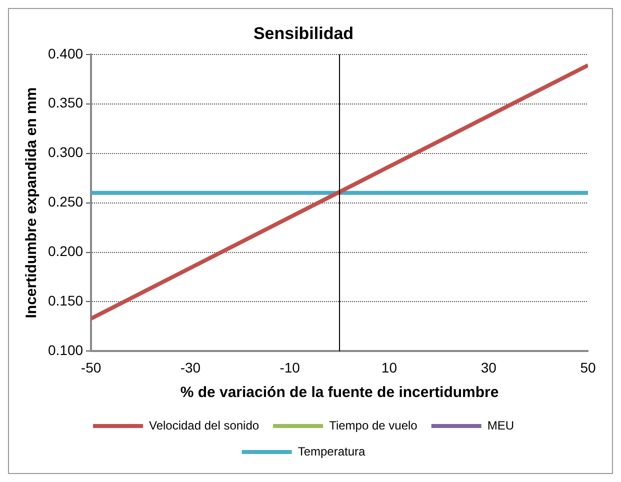 This screenshot has height=482, width=621. What do you see at coordinates (66, 152) in the screenshot?
I see `y-tick-label: 0.300` at bounding box center [66, 152].